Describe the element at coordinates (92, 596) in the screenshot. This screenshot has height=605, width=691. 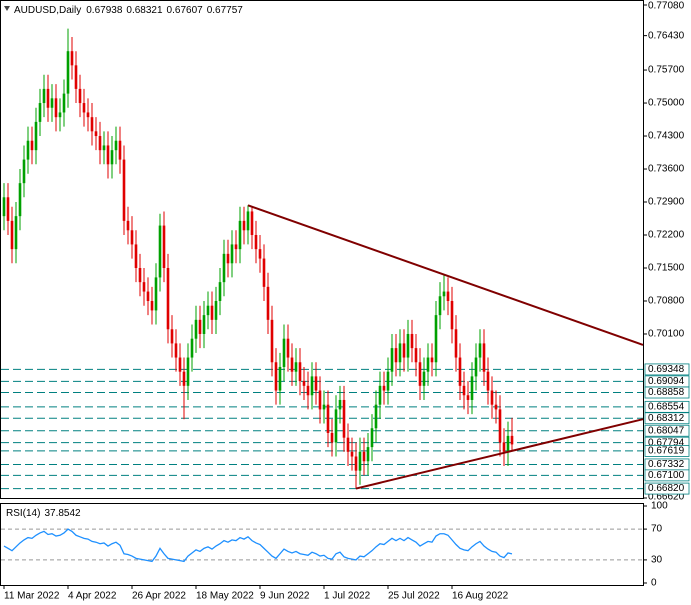
I see `x-tick-label: 4 Apr 2022` at that location.